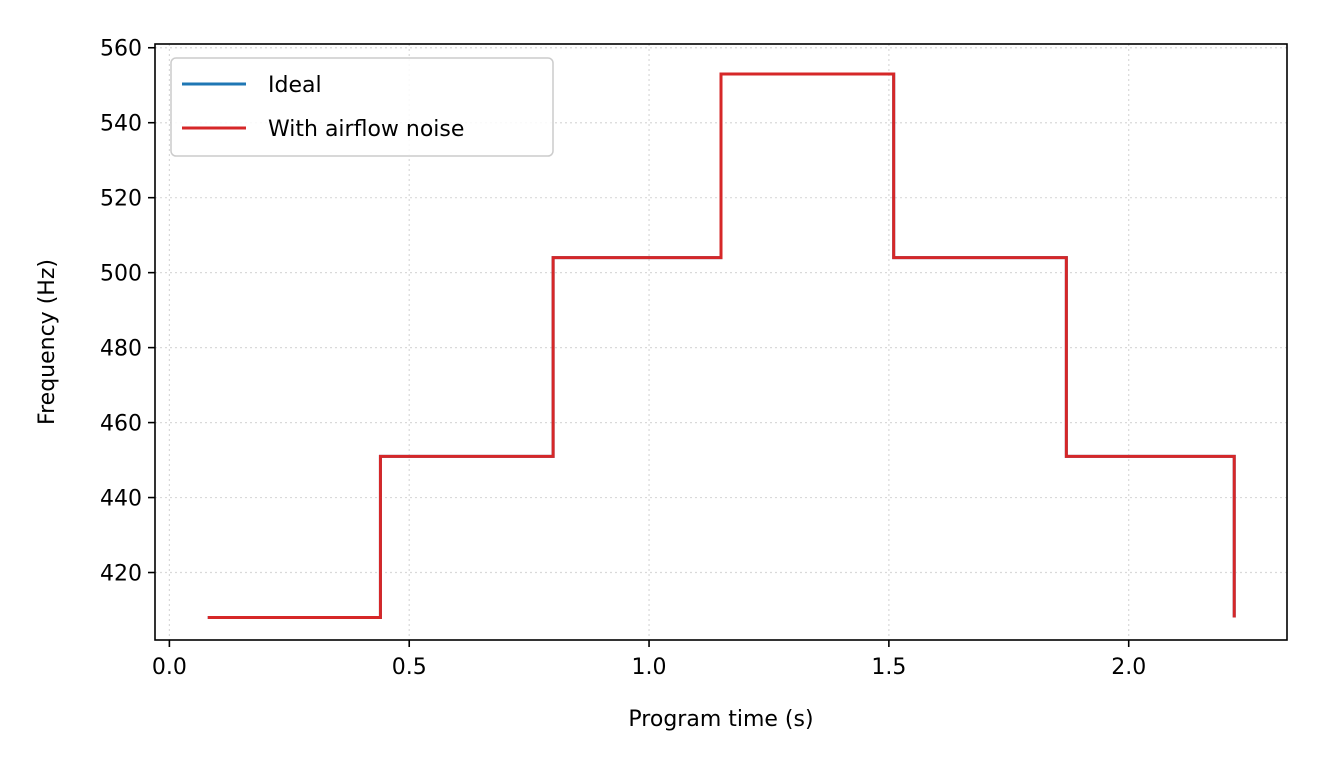 The width and height of the screenshot is (1320, 770). I want to click on y-tick-label: 540, so click(121, 124).